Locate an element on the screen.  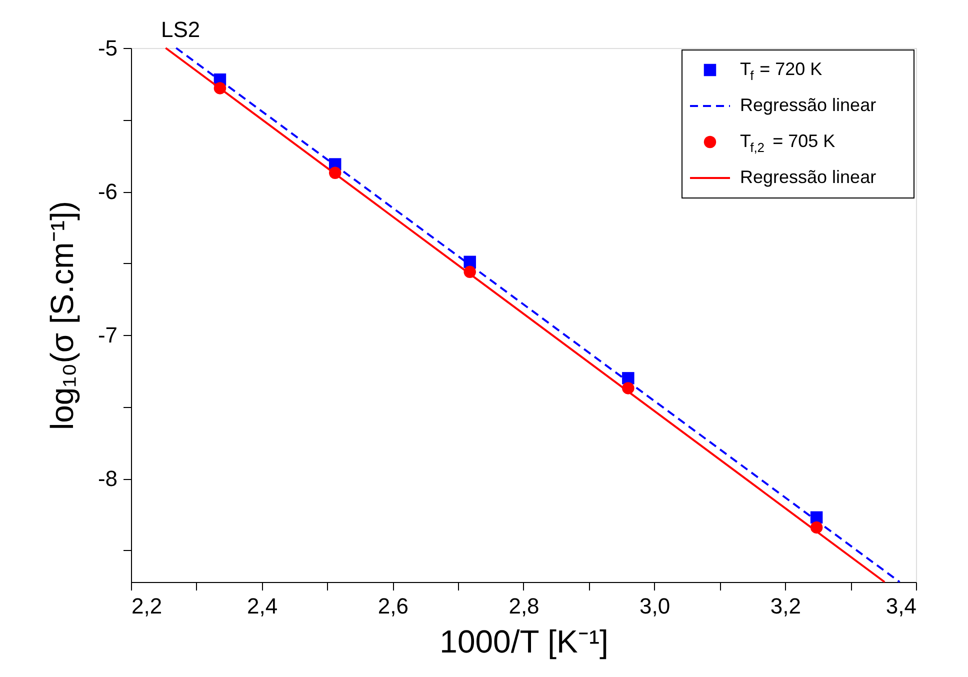
x-tick-label: 2,8 is located at coordinates (524, 606).